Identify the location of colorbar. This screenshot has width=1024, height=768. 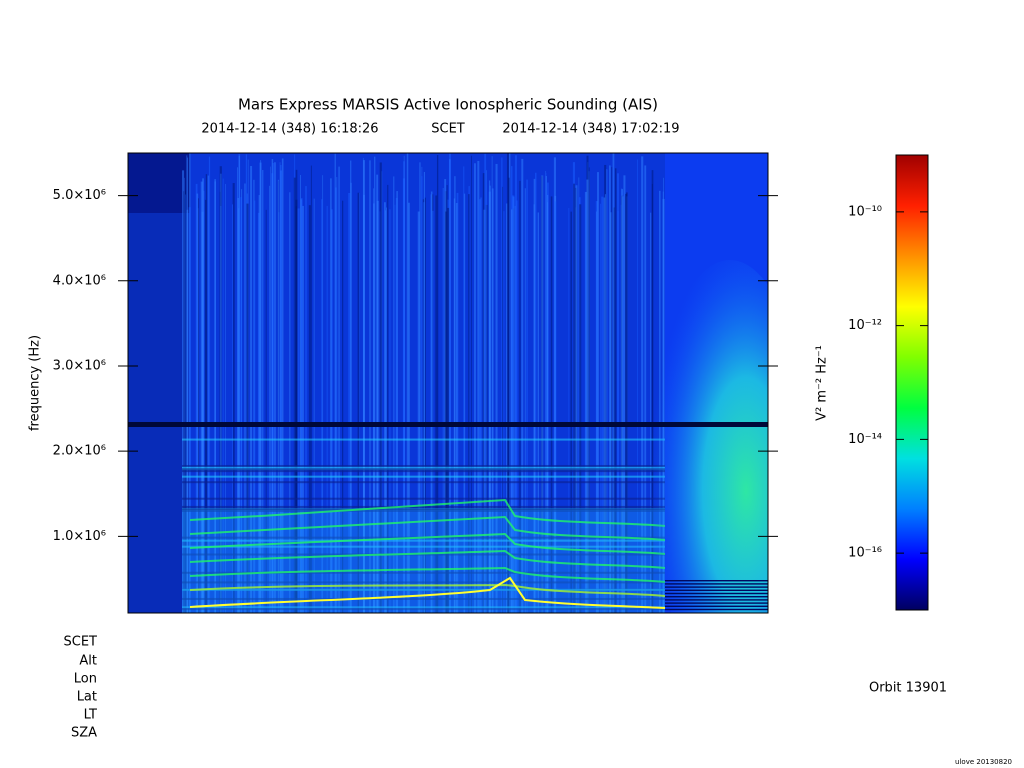
(912, 382).